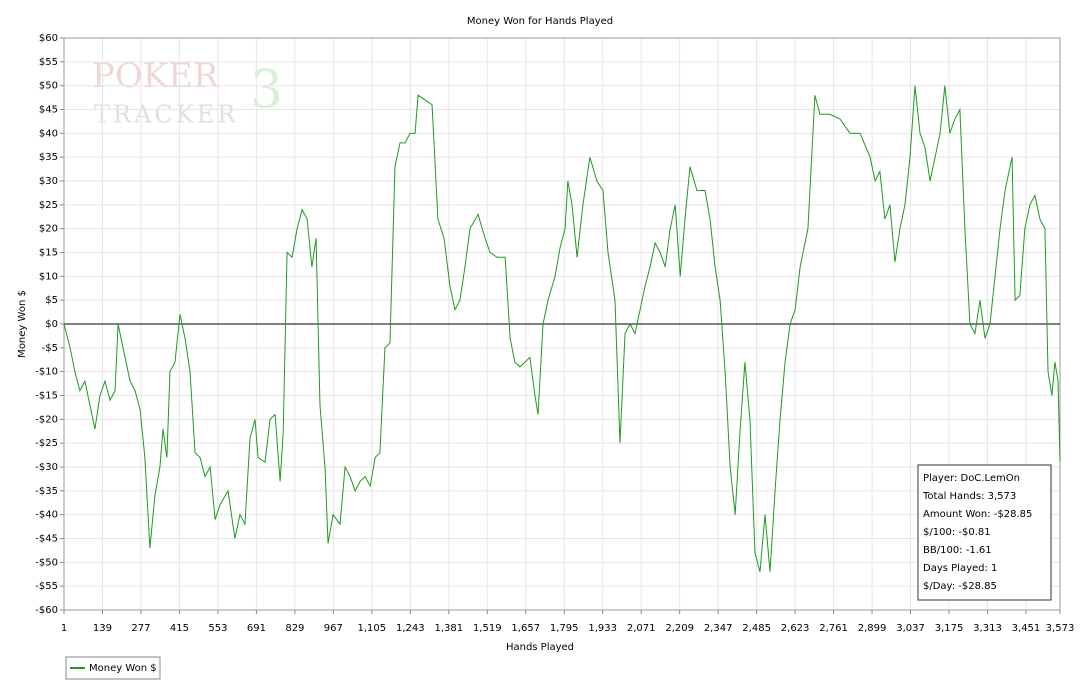 Image resolution: width=1082 pixels, height=696 pixels. Describe the element at coordinates (487, 628) in the screenshot. I see `x-tick-label: 1,519` at that location.